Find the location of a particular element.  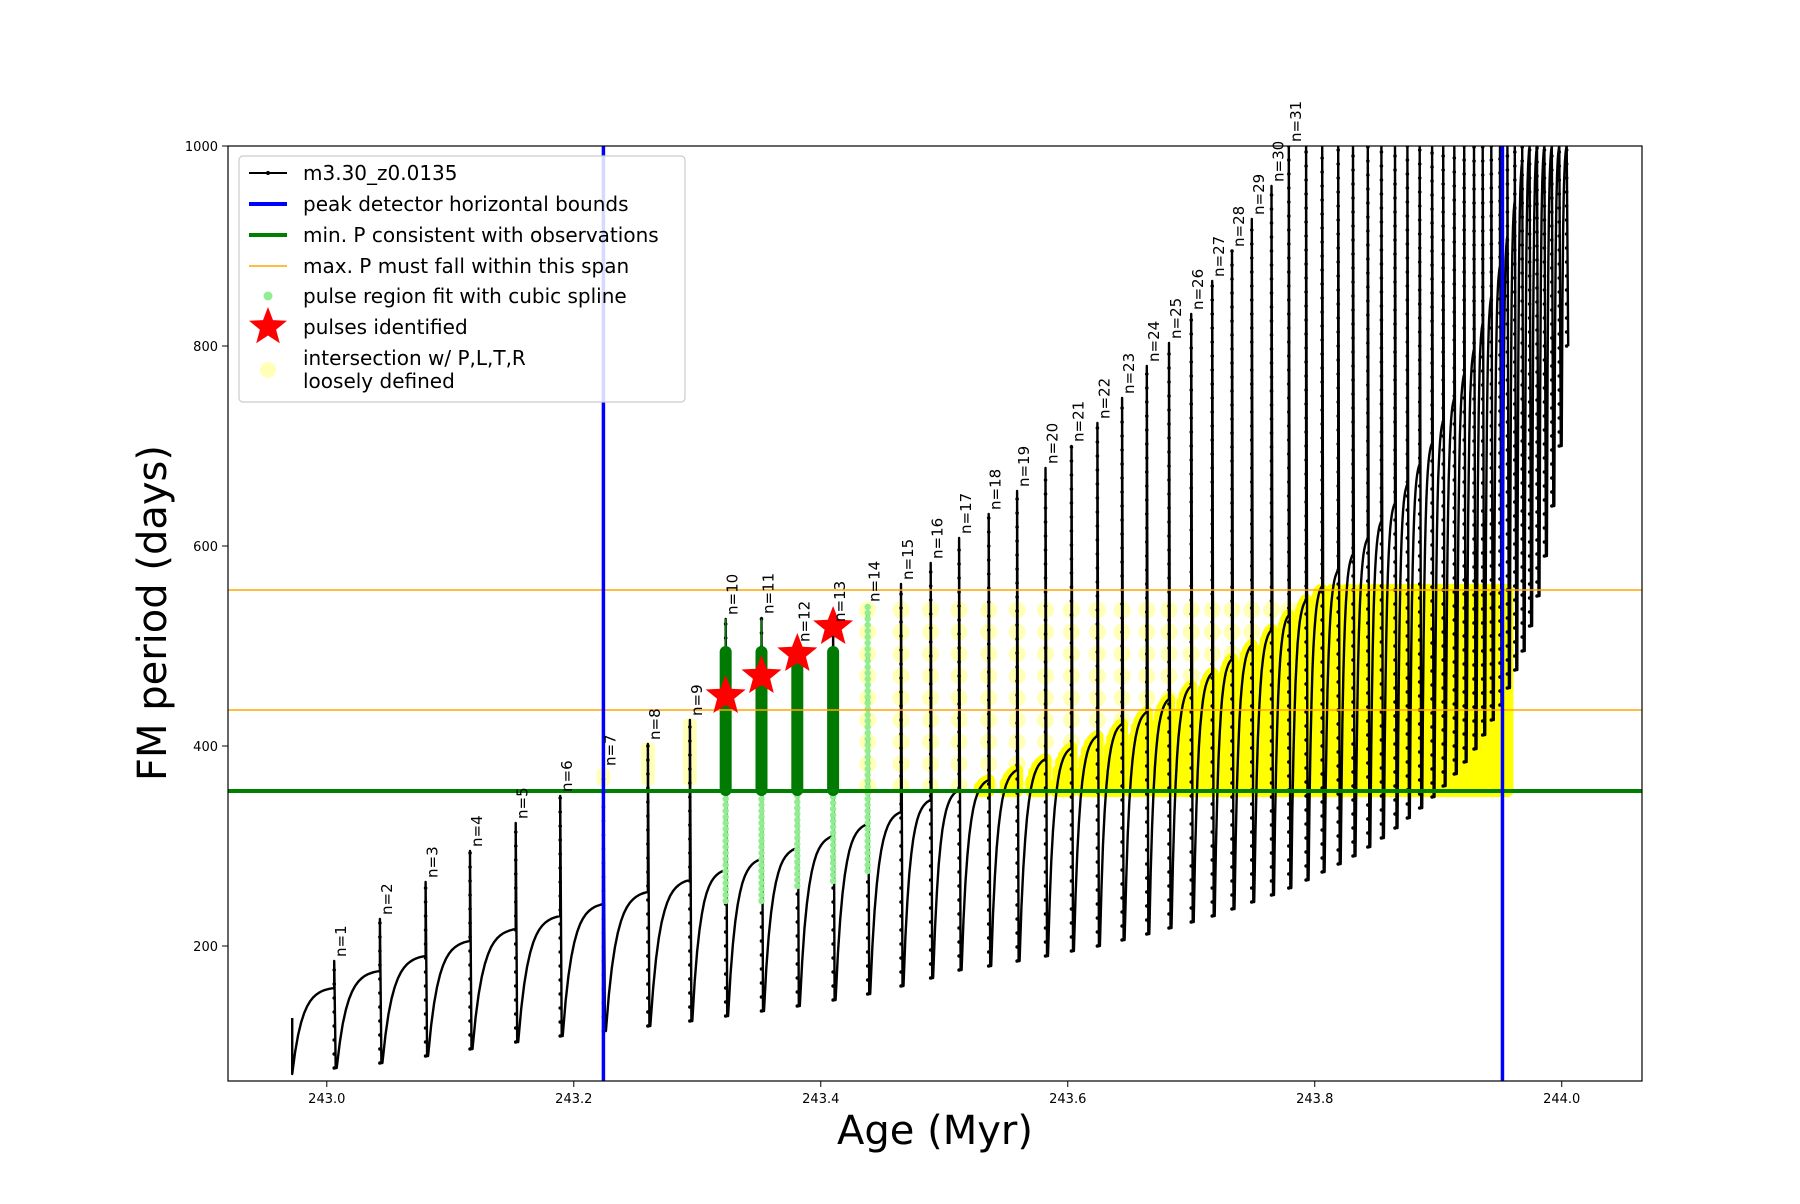

pulse-label: n=6 is located at coordinates (567, 776).